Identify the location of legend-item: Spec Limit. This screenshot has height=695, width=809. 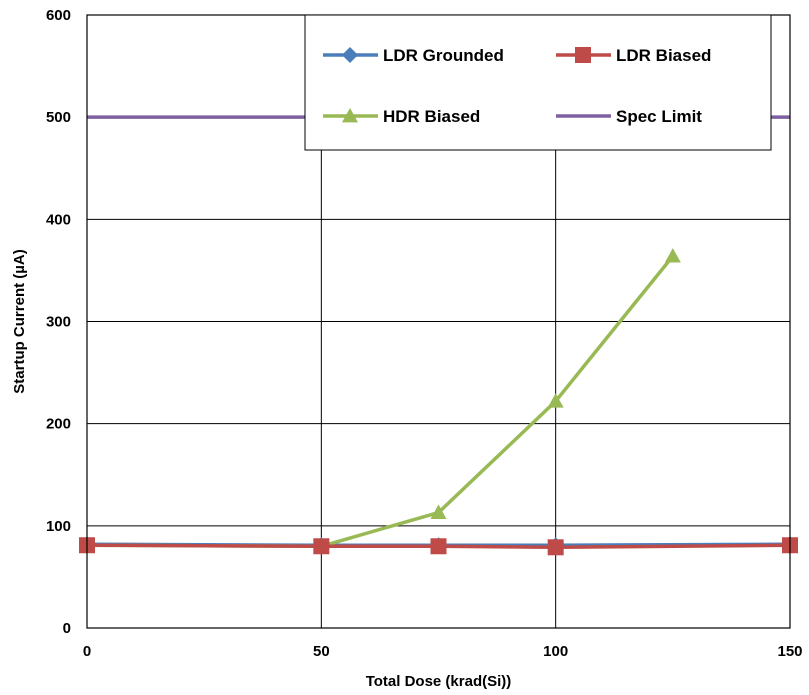
(629, 116).